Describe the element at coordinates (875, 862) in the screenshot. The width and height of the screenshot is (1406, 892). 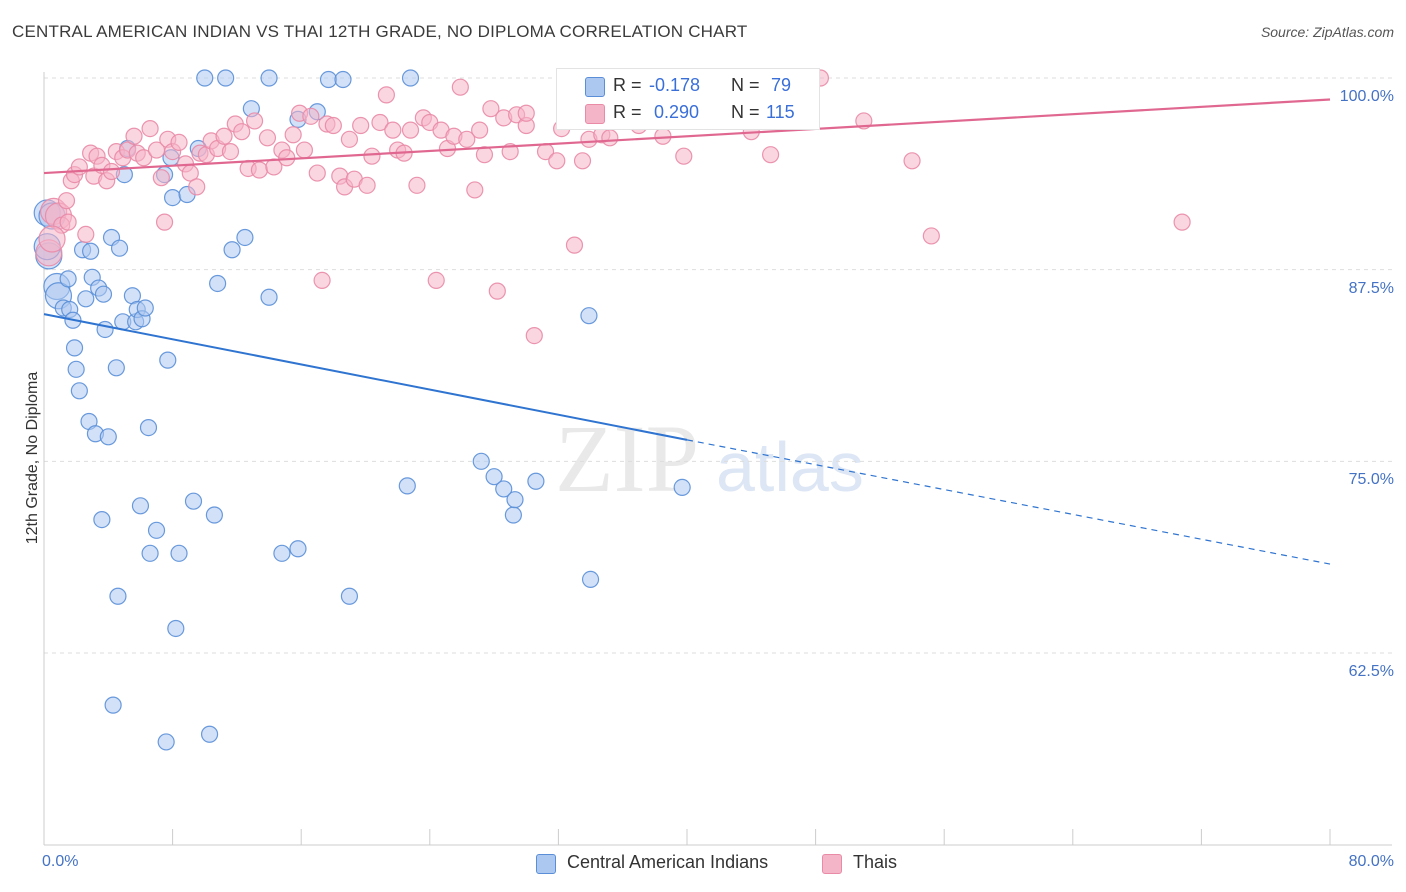
I see `legend-label: Thais` at that location.